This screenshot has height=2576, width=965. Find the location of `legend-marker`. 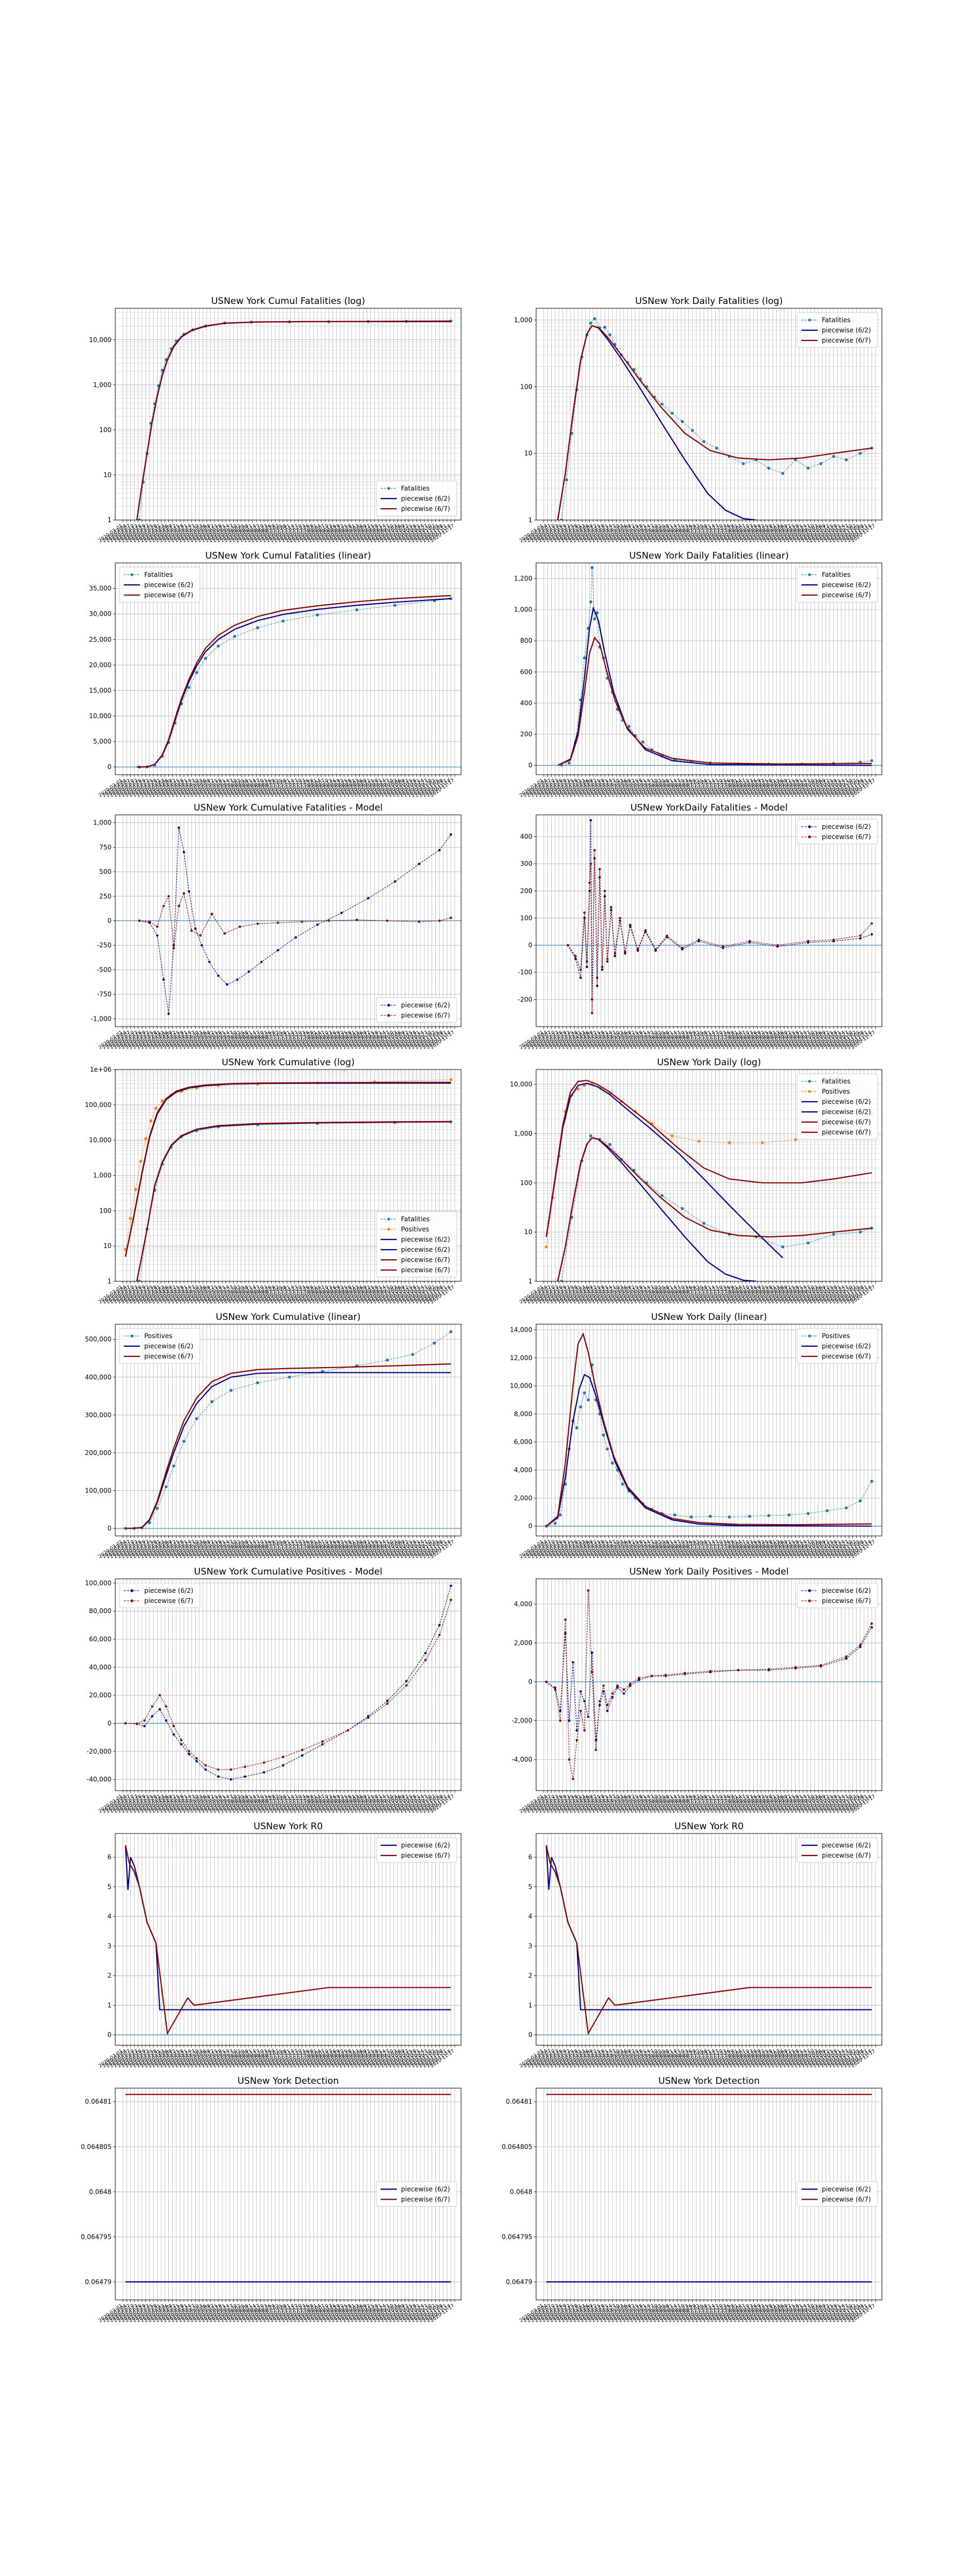

legend-marker is located at coordinates (131, 1601).